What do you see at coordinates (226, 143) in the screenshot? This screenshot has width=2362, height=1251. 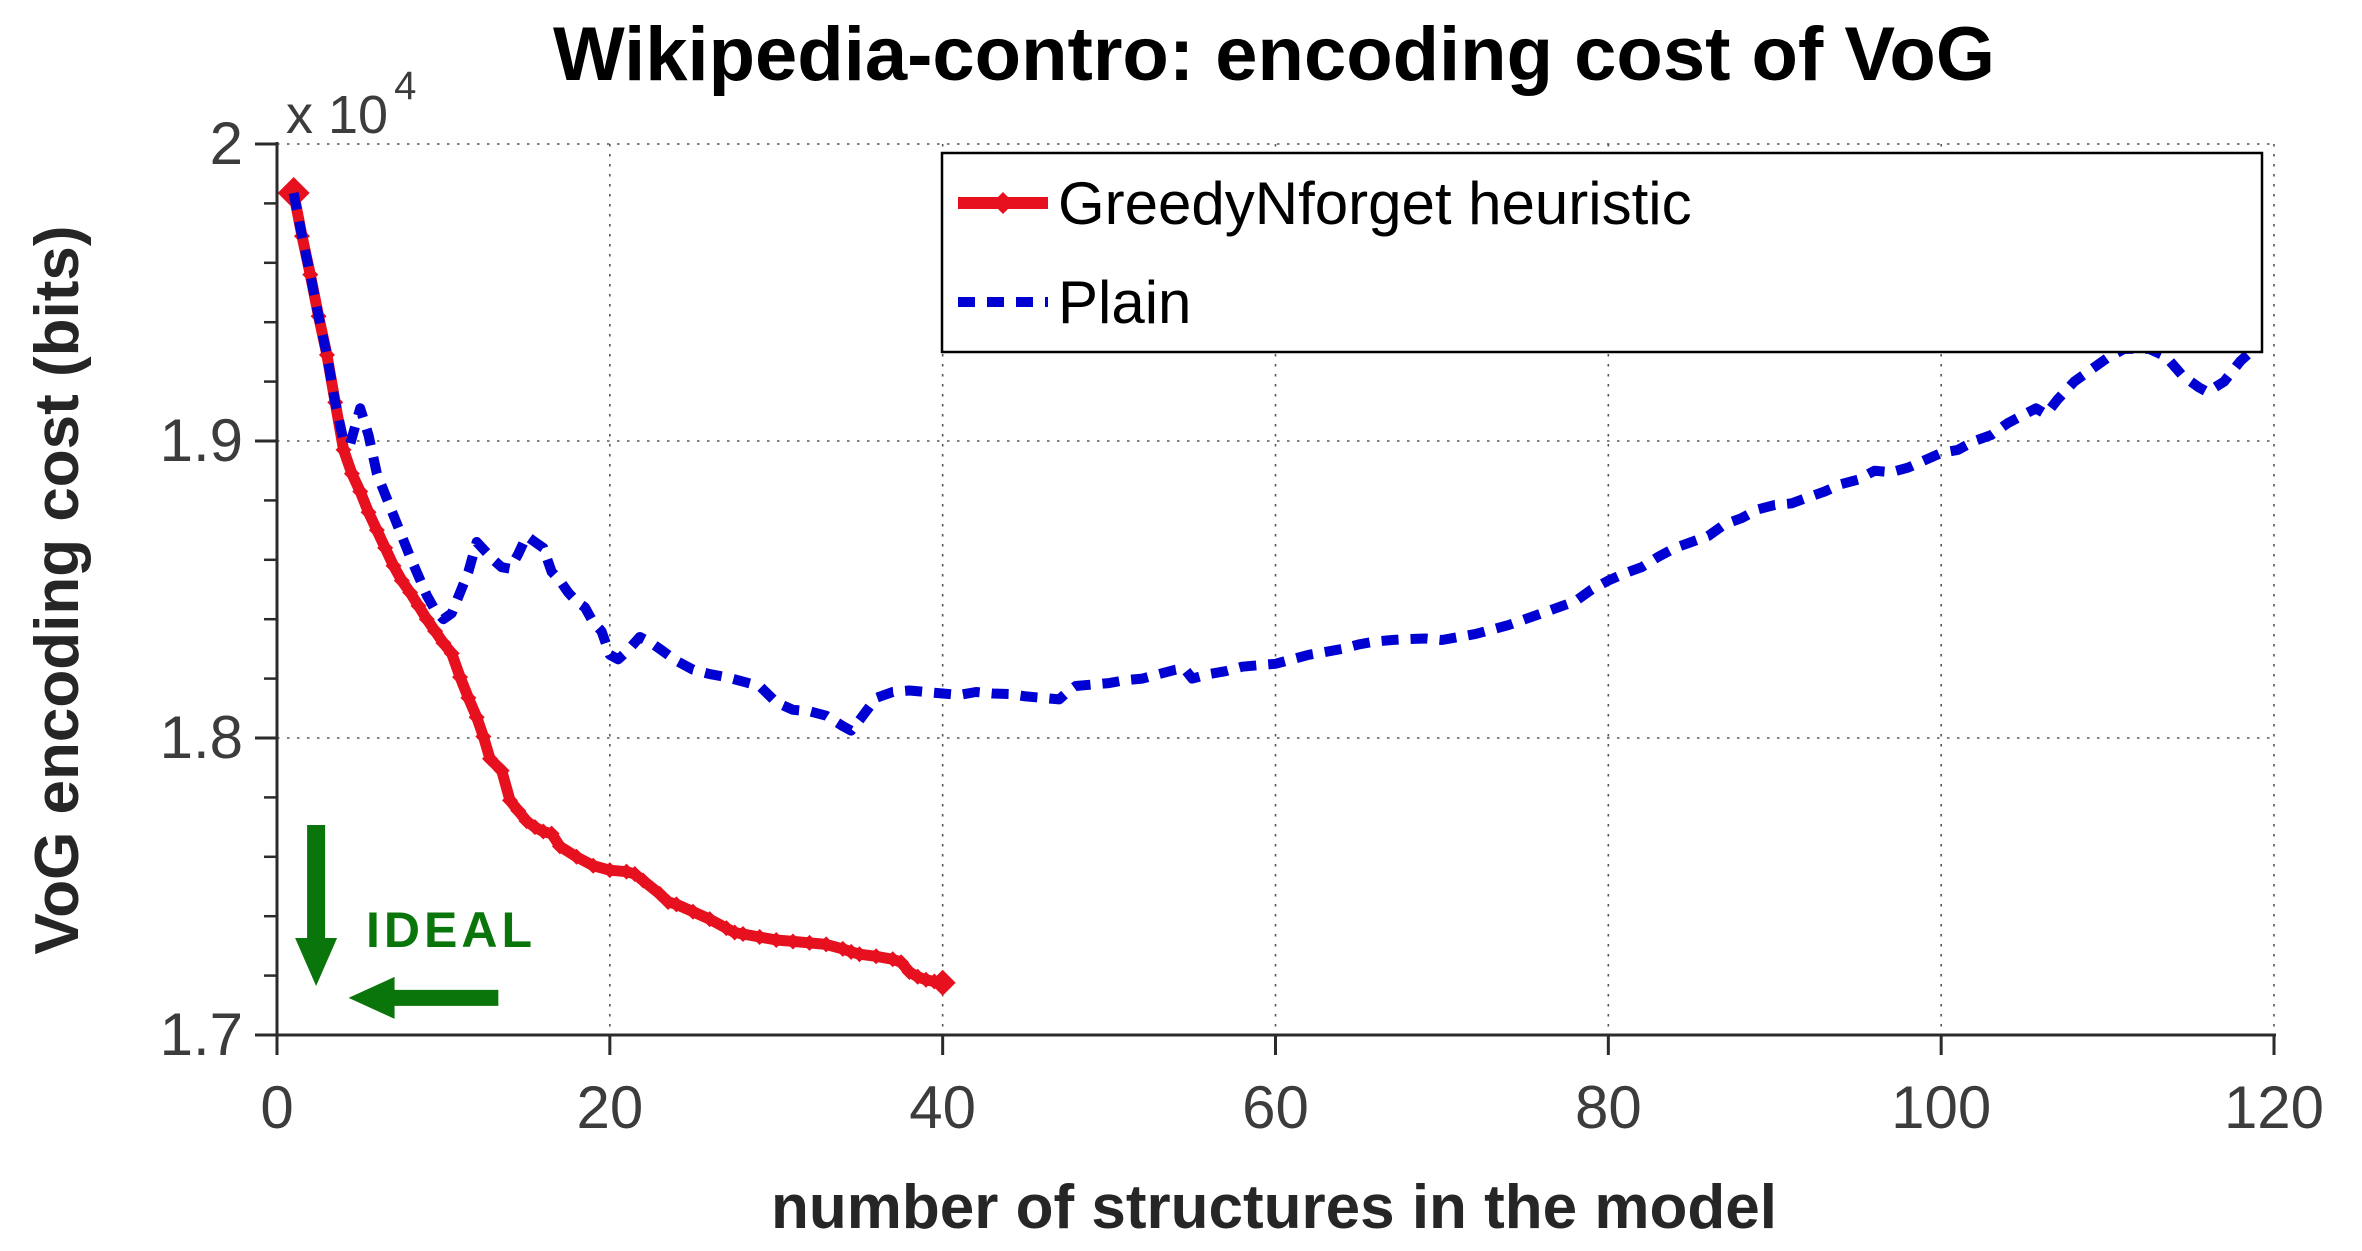 I see `y-tick-label: 2` at bounding box center [226, 143].